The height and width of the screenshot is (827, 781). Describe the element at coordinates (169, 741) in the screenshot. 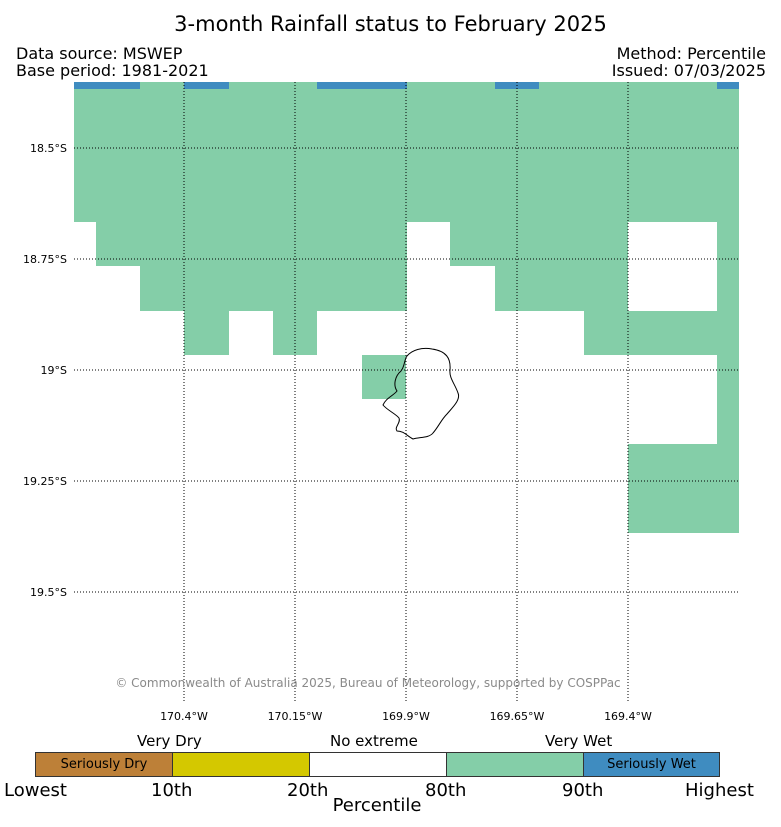

I see `legend-very-dry-label: Very Dry` at that location.